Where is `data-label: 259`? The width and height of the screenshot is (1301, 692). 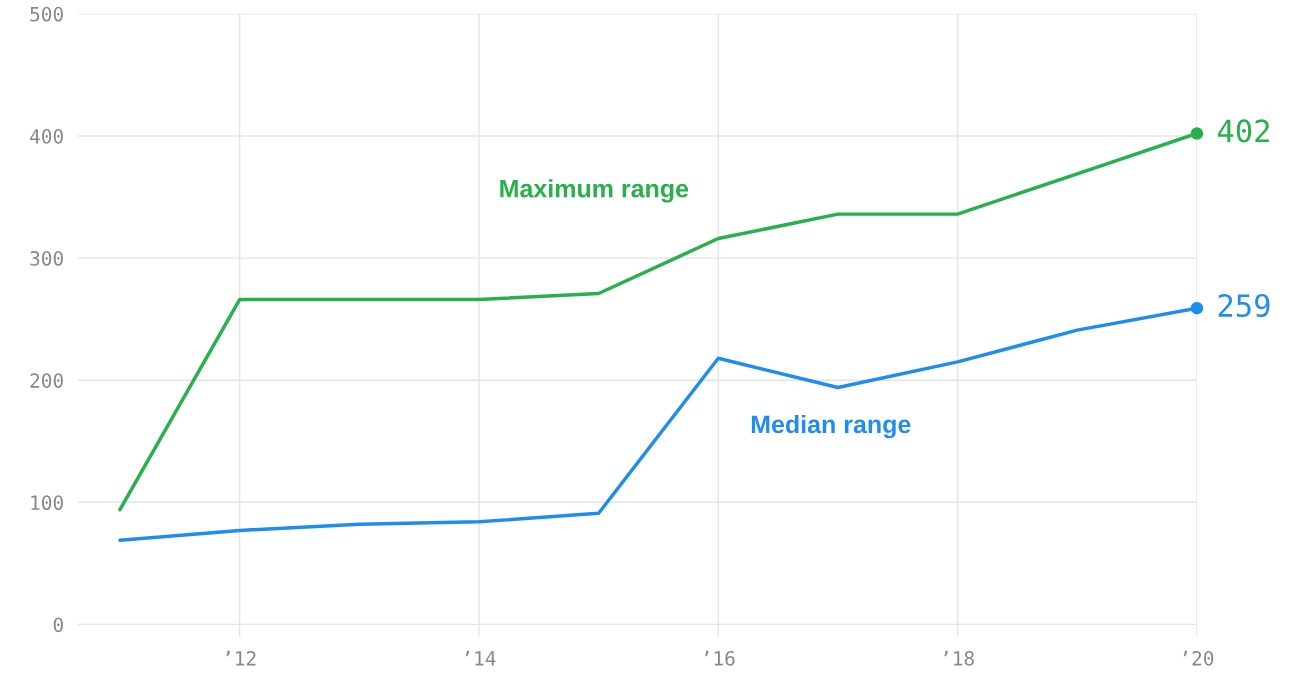 data-label: 259 is located at coordinates (1244, 305).